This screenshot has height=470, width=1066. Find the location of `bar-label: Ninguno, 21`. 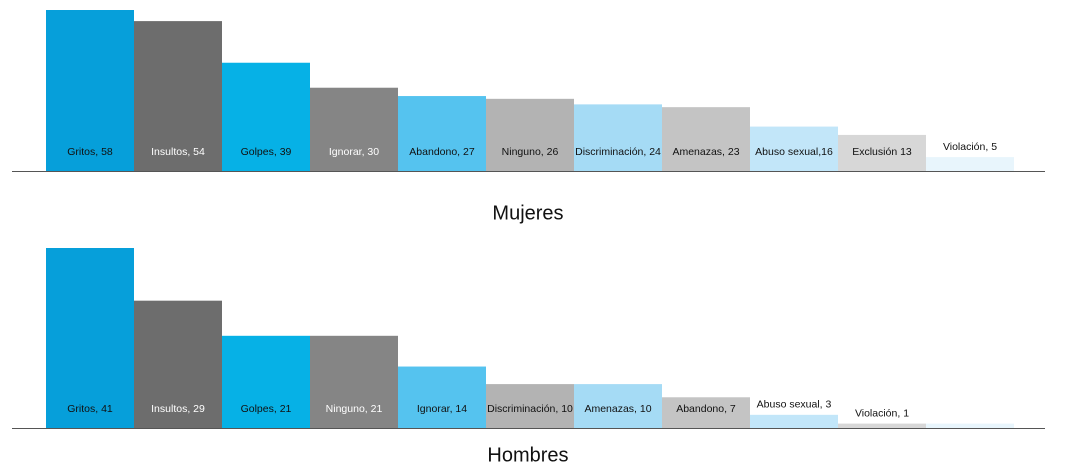

bar-label: Ninguno, 21 is located at coordinates (354, 409).